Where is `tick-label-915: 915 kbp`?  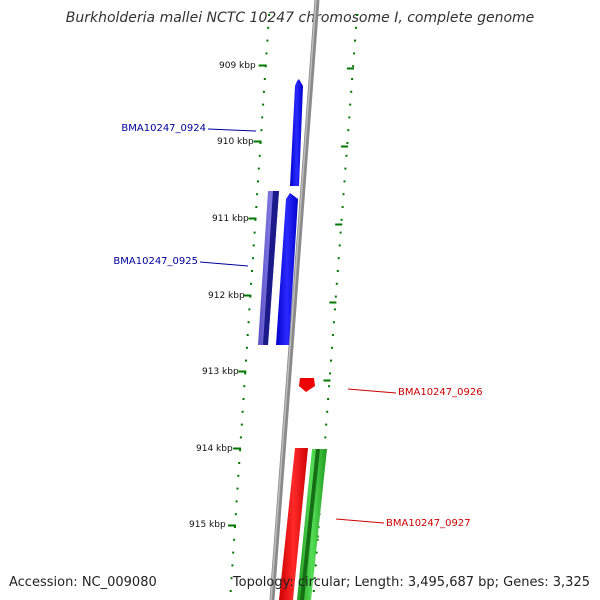
tick-label-915: 915 kbp is located at coordinates (207, 525).